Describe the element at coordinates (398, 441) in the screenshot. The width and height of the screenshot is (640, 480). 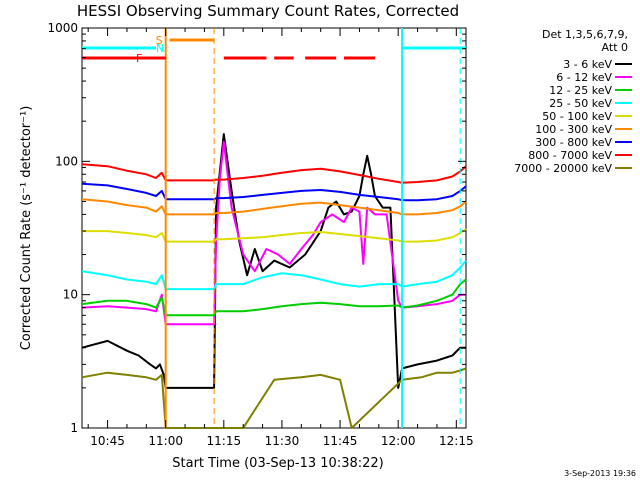
I see `x-tick-label: 12:00` at that location.